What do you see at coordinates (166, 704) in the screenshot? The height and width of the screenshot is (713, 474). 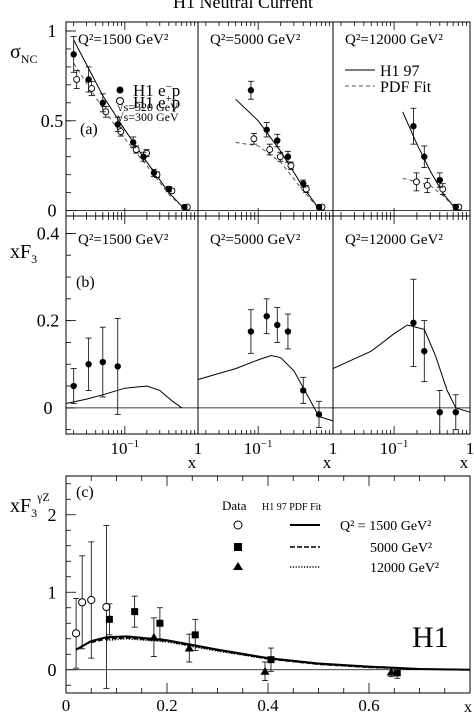 I see `x-tick-label: 0.2` at bounding box center [166, 704].